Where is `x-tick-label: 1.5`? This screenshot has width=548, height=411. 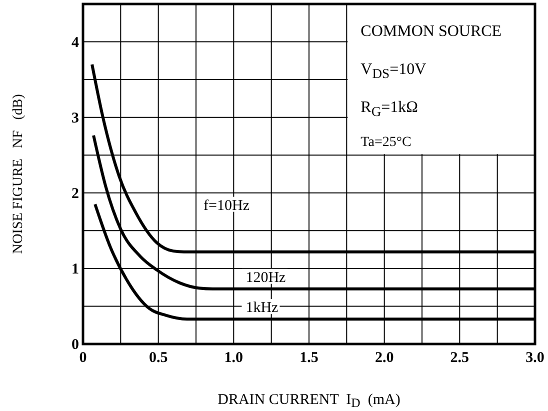 x-tick-label: 1.5 is located at coordinates (309, 358).